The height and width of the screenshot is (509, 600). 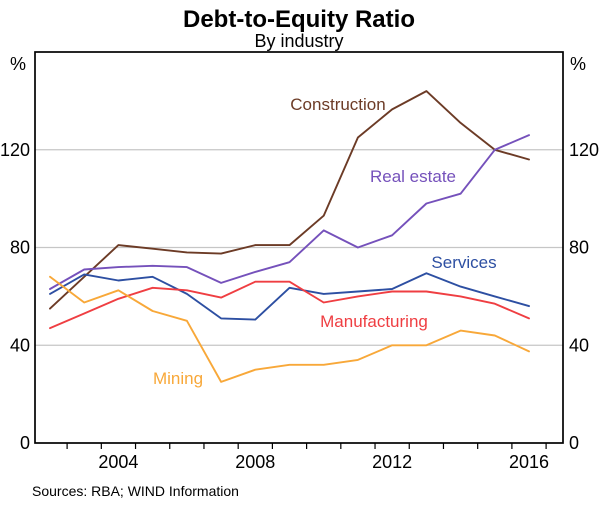 I want to click on y-axis-tick-label-left: 80, so click(x=20, y=248).